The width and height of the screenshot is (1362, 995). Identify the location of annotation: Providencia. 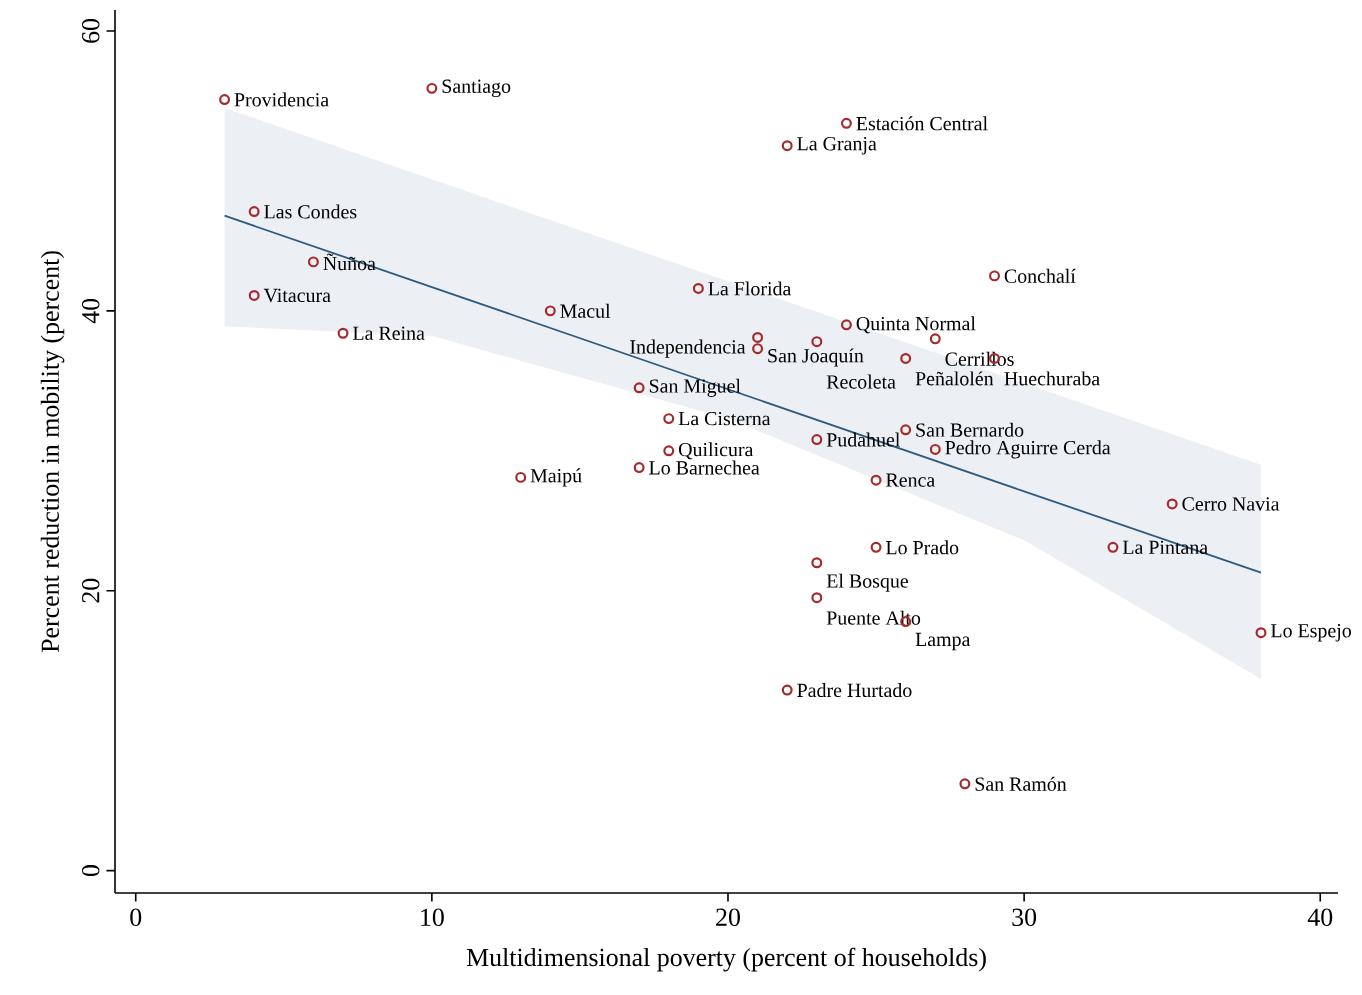
(281, 99).